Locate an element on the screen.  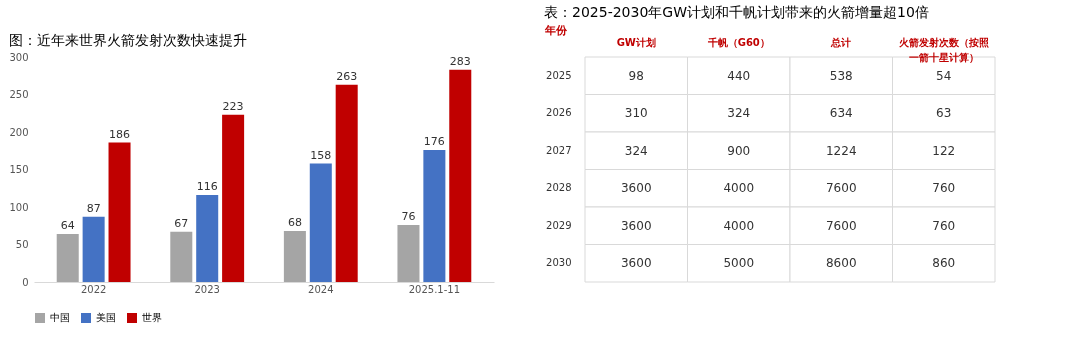
y-tick-label: 250 is located at coordinates (19, 94).